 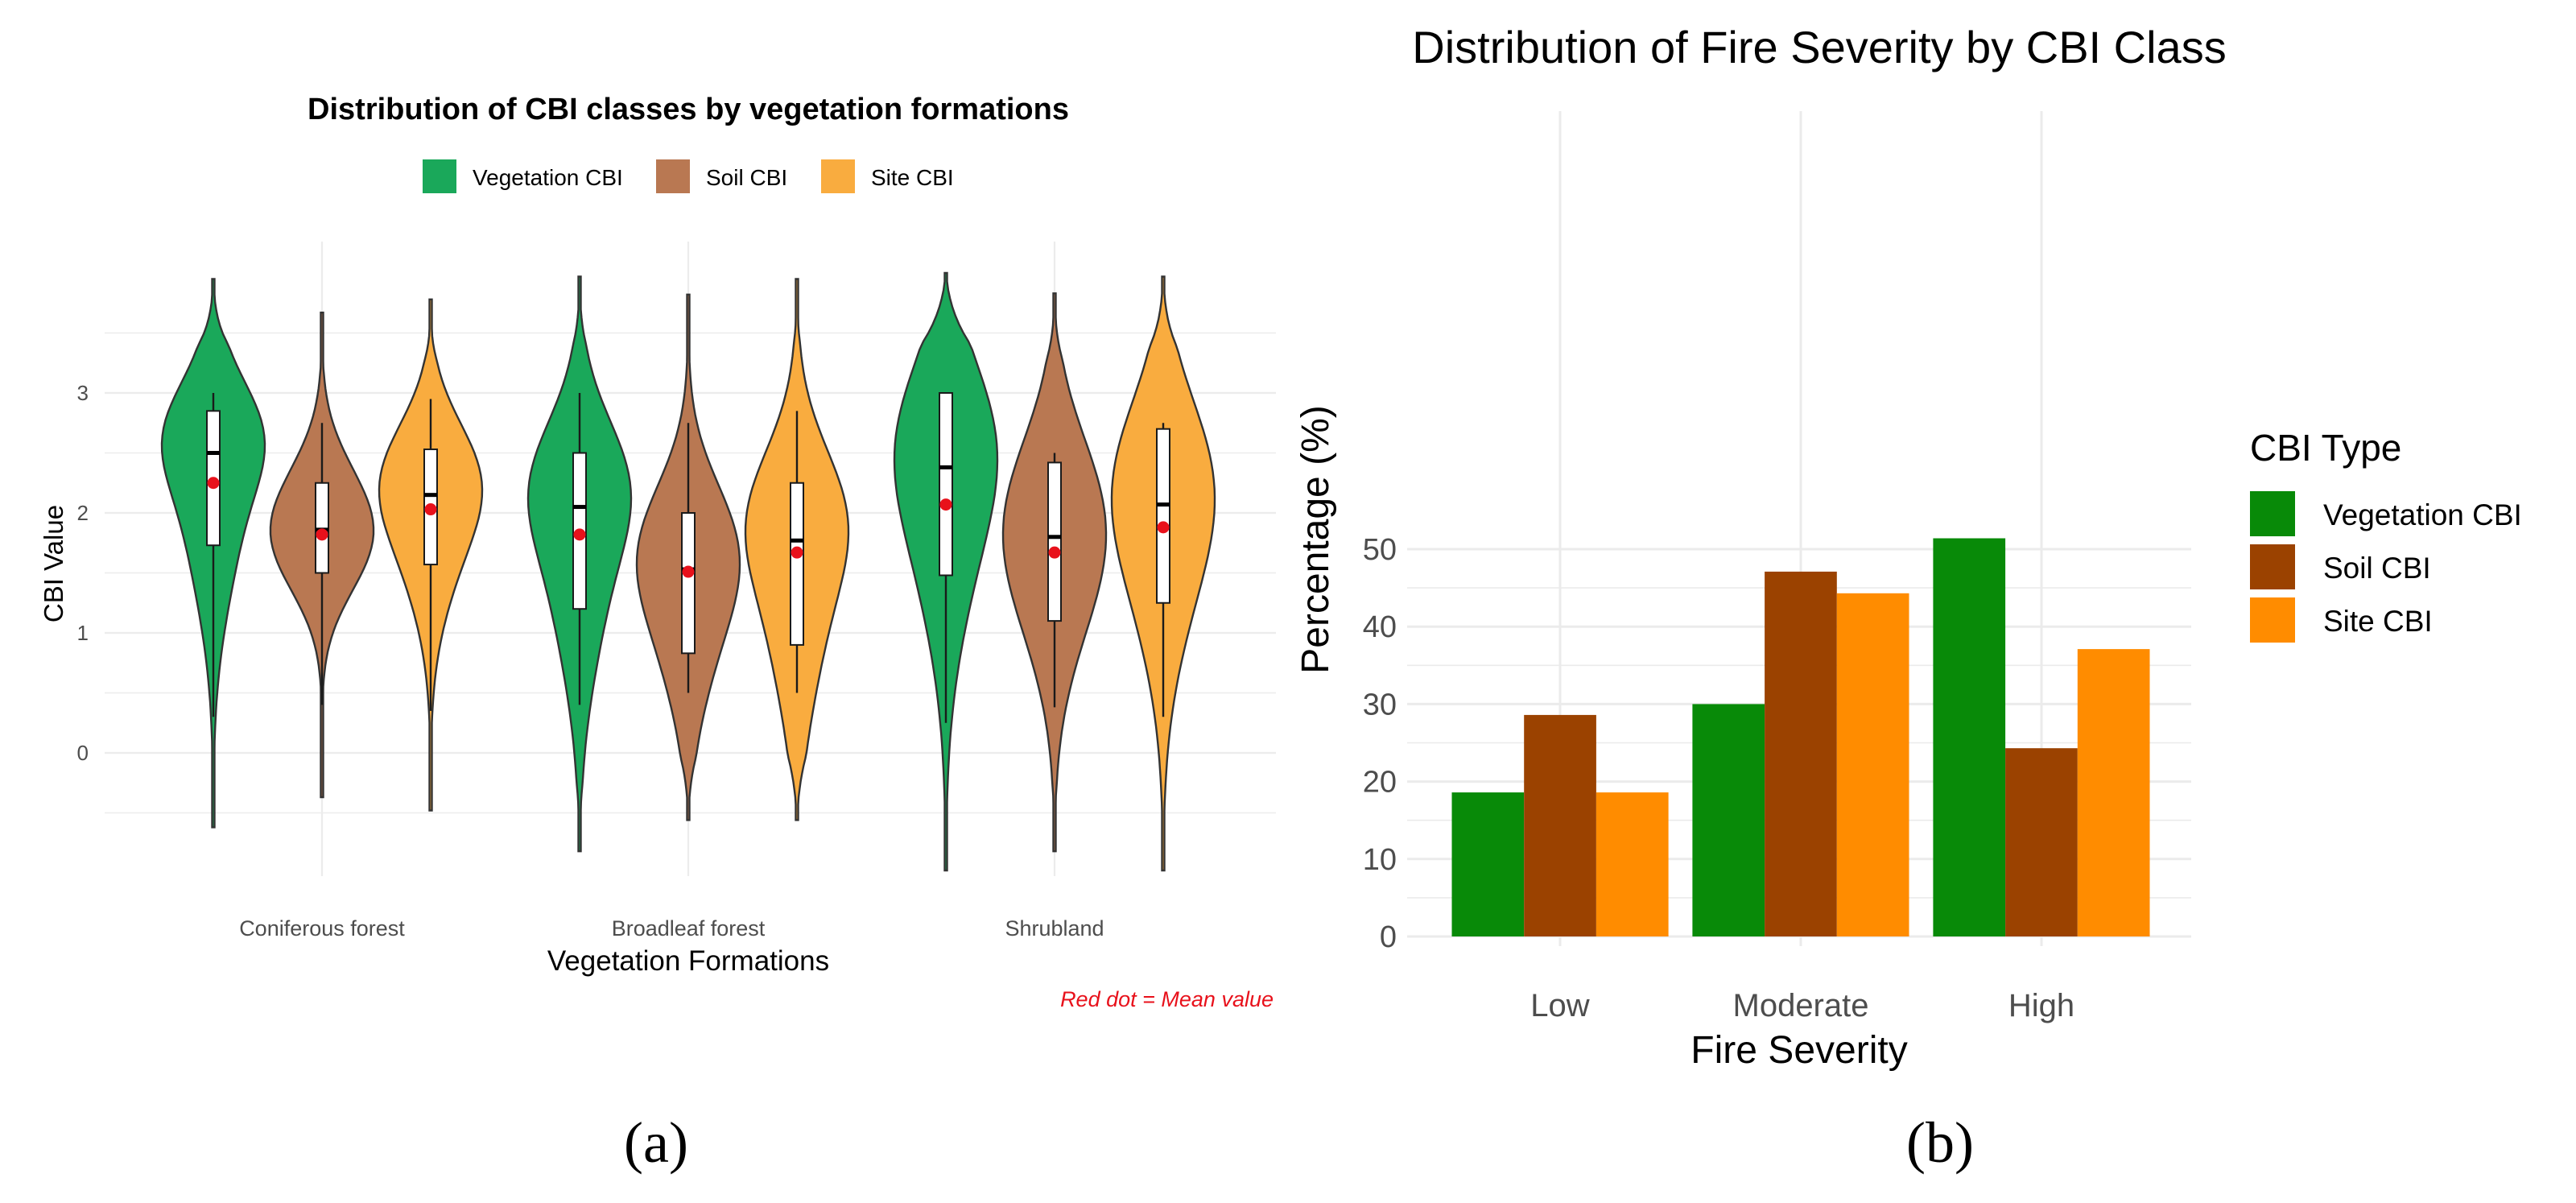 I want to click on panel-b-x-tick-label: Moderate, so click(x=1801, y=1005).